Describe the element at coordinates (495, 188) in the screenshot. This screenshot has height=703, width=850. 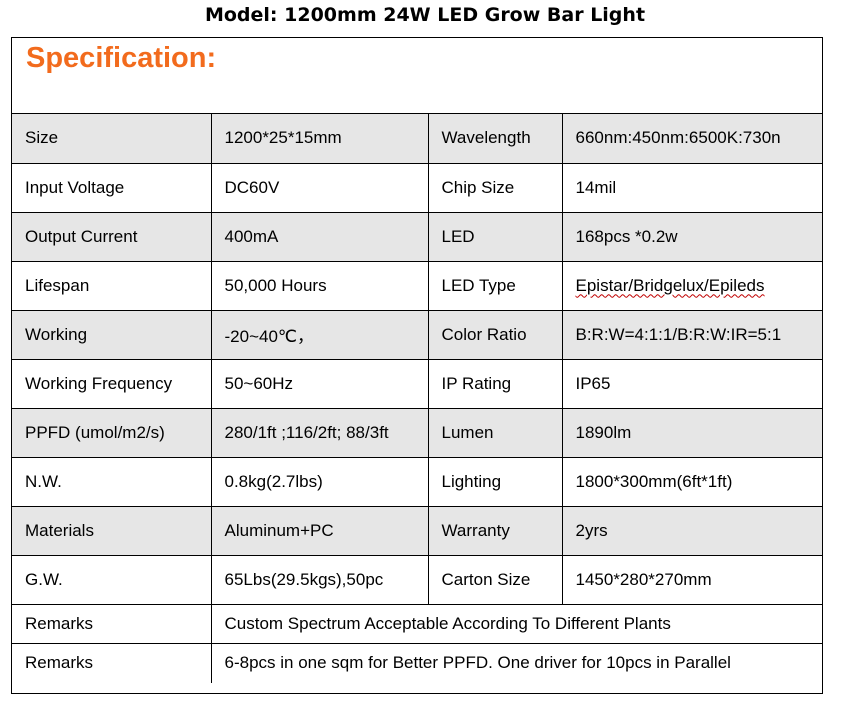
I see `spec-label: Chip Size` at that location.